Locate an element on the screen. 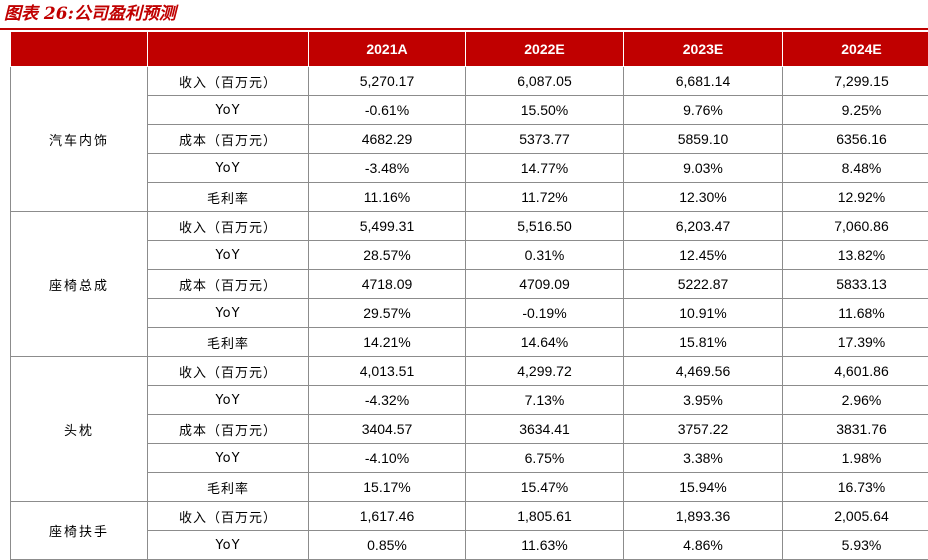 The image size is (928, 560). value-cell: 9.03% is located at coordinates (703, 168).